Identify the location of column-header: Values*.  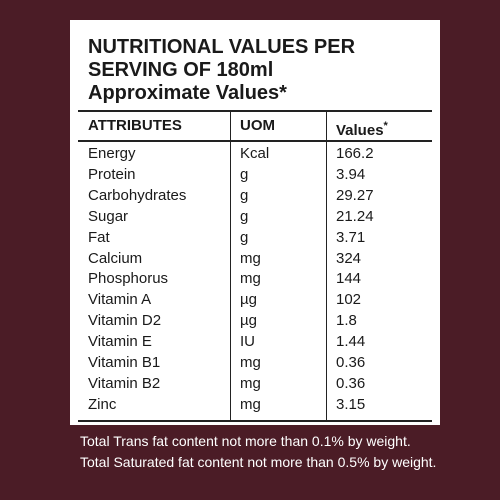
(362, 128).